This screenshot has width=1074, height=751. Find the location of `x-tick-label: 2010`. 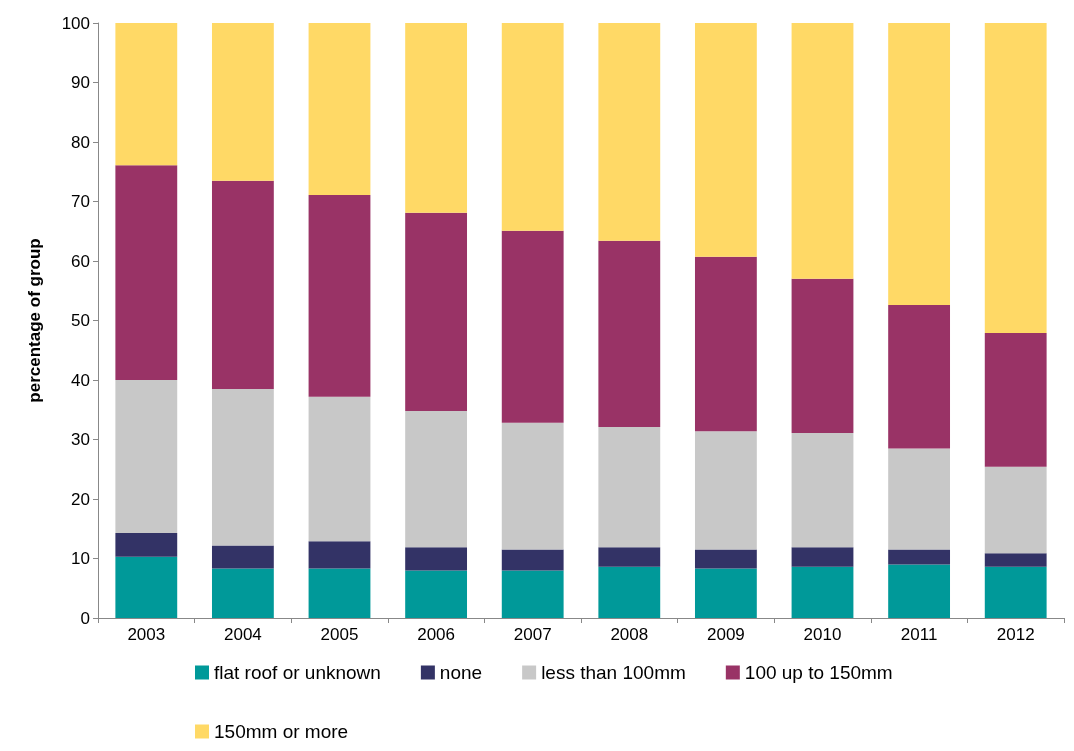

x-tick-label: 2010 is located at coordinates (822, 634).